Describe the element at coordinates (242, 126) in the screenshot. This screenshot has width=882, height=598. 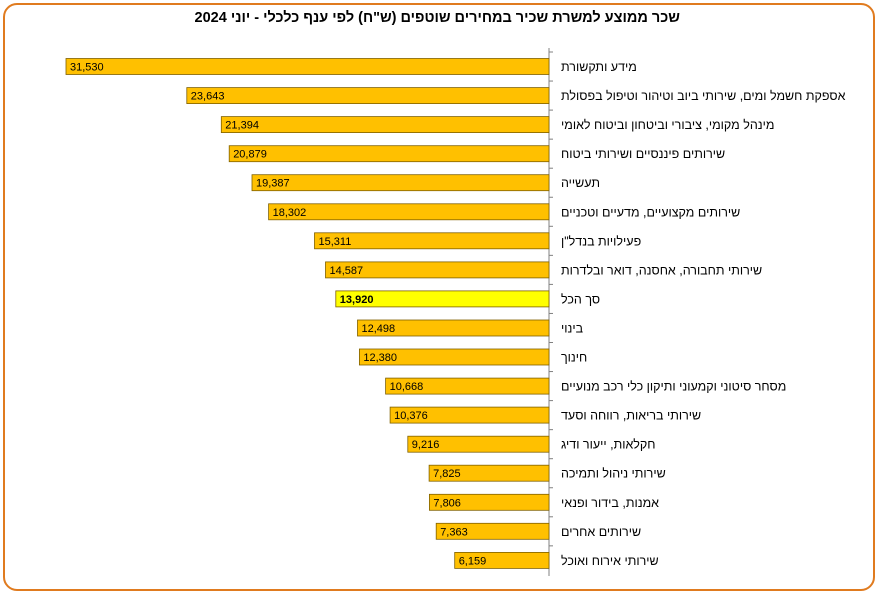
I see `bar-value-label: 21,394` at that location.